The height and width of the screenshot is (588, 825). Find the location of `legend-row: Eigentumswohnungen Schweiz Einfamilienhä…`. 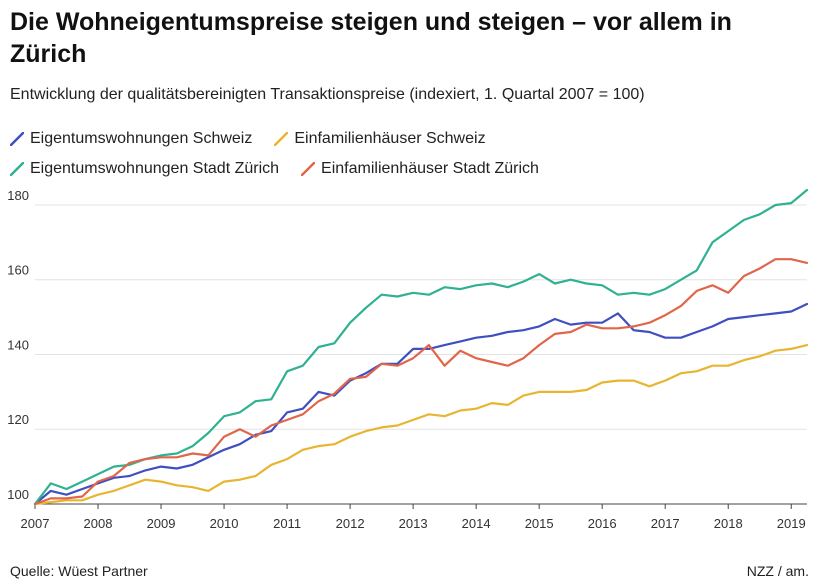

legend-row: Eigentumswohnungen Schweiz Einfamilienhä… is located at coordinates (285, 139).